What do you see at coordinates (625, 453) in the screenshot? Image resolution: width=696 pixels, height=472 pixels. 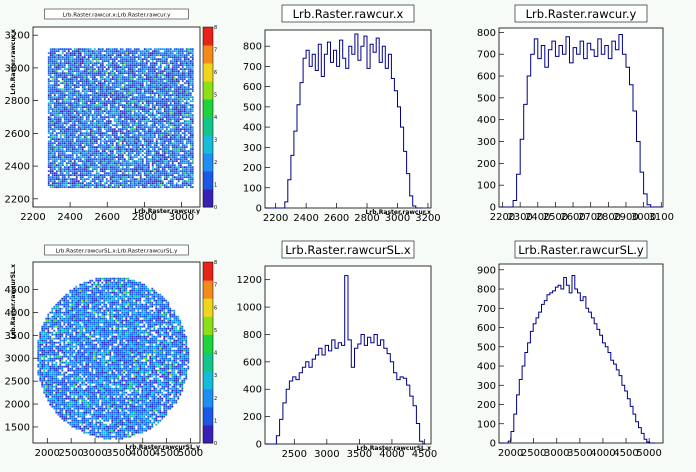 I see `x-tick-label: 4500` at bounding box center [625, 453].